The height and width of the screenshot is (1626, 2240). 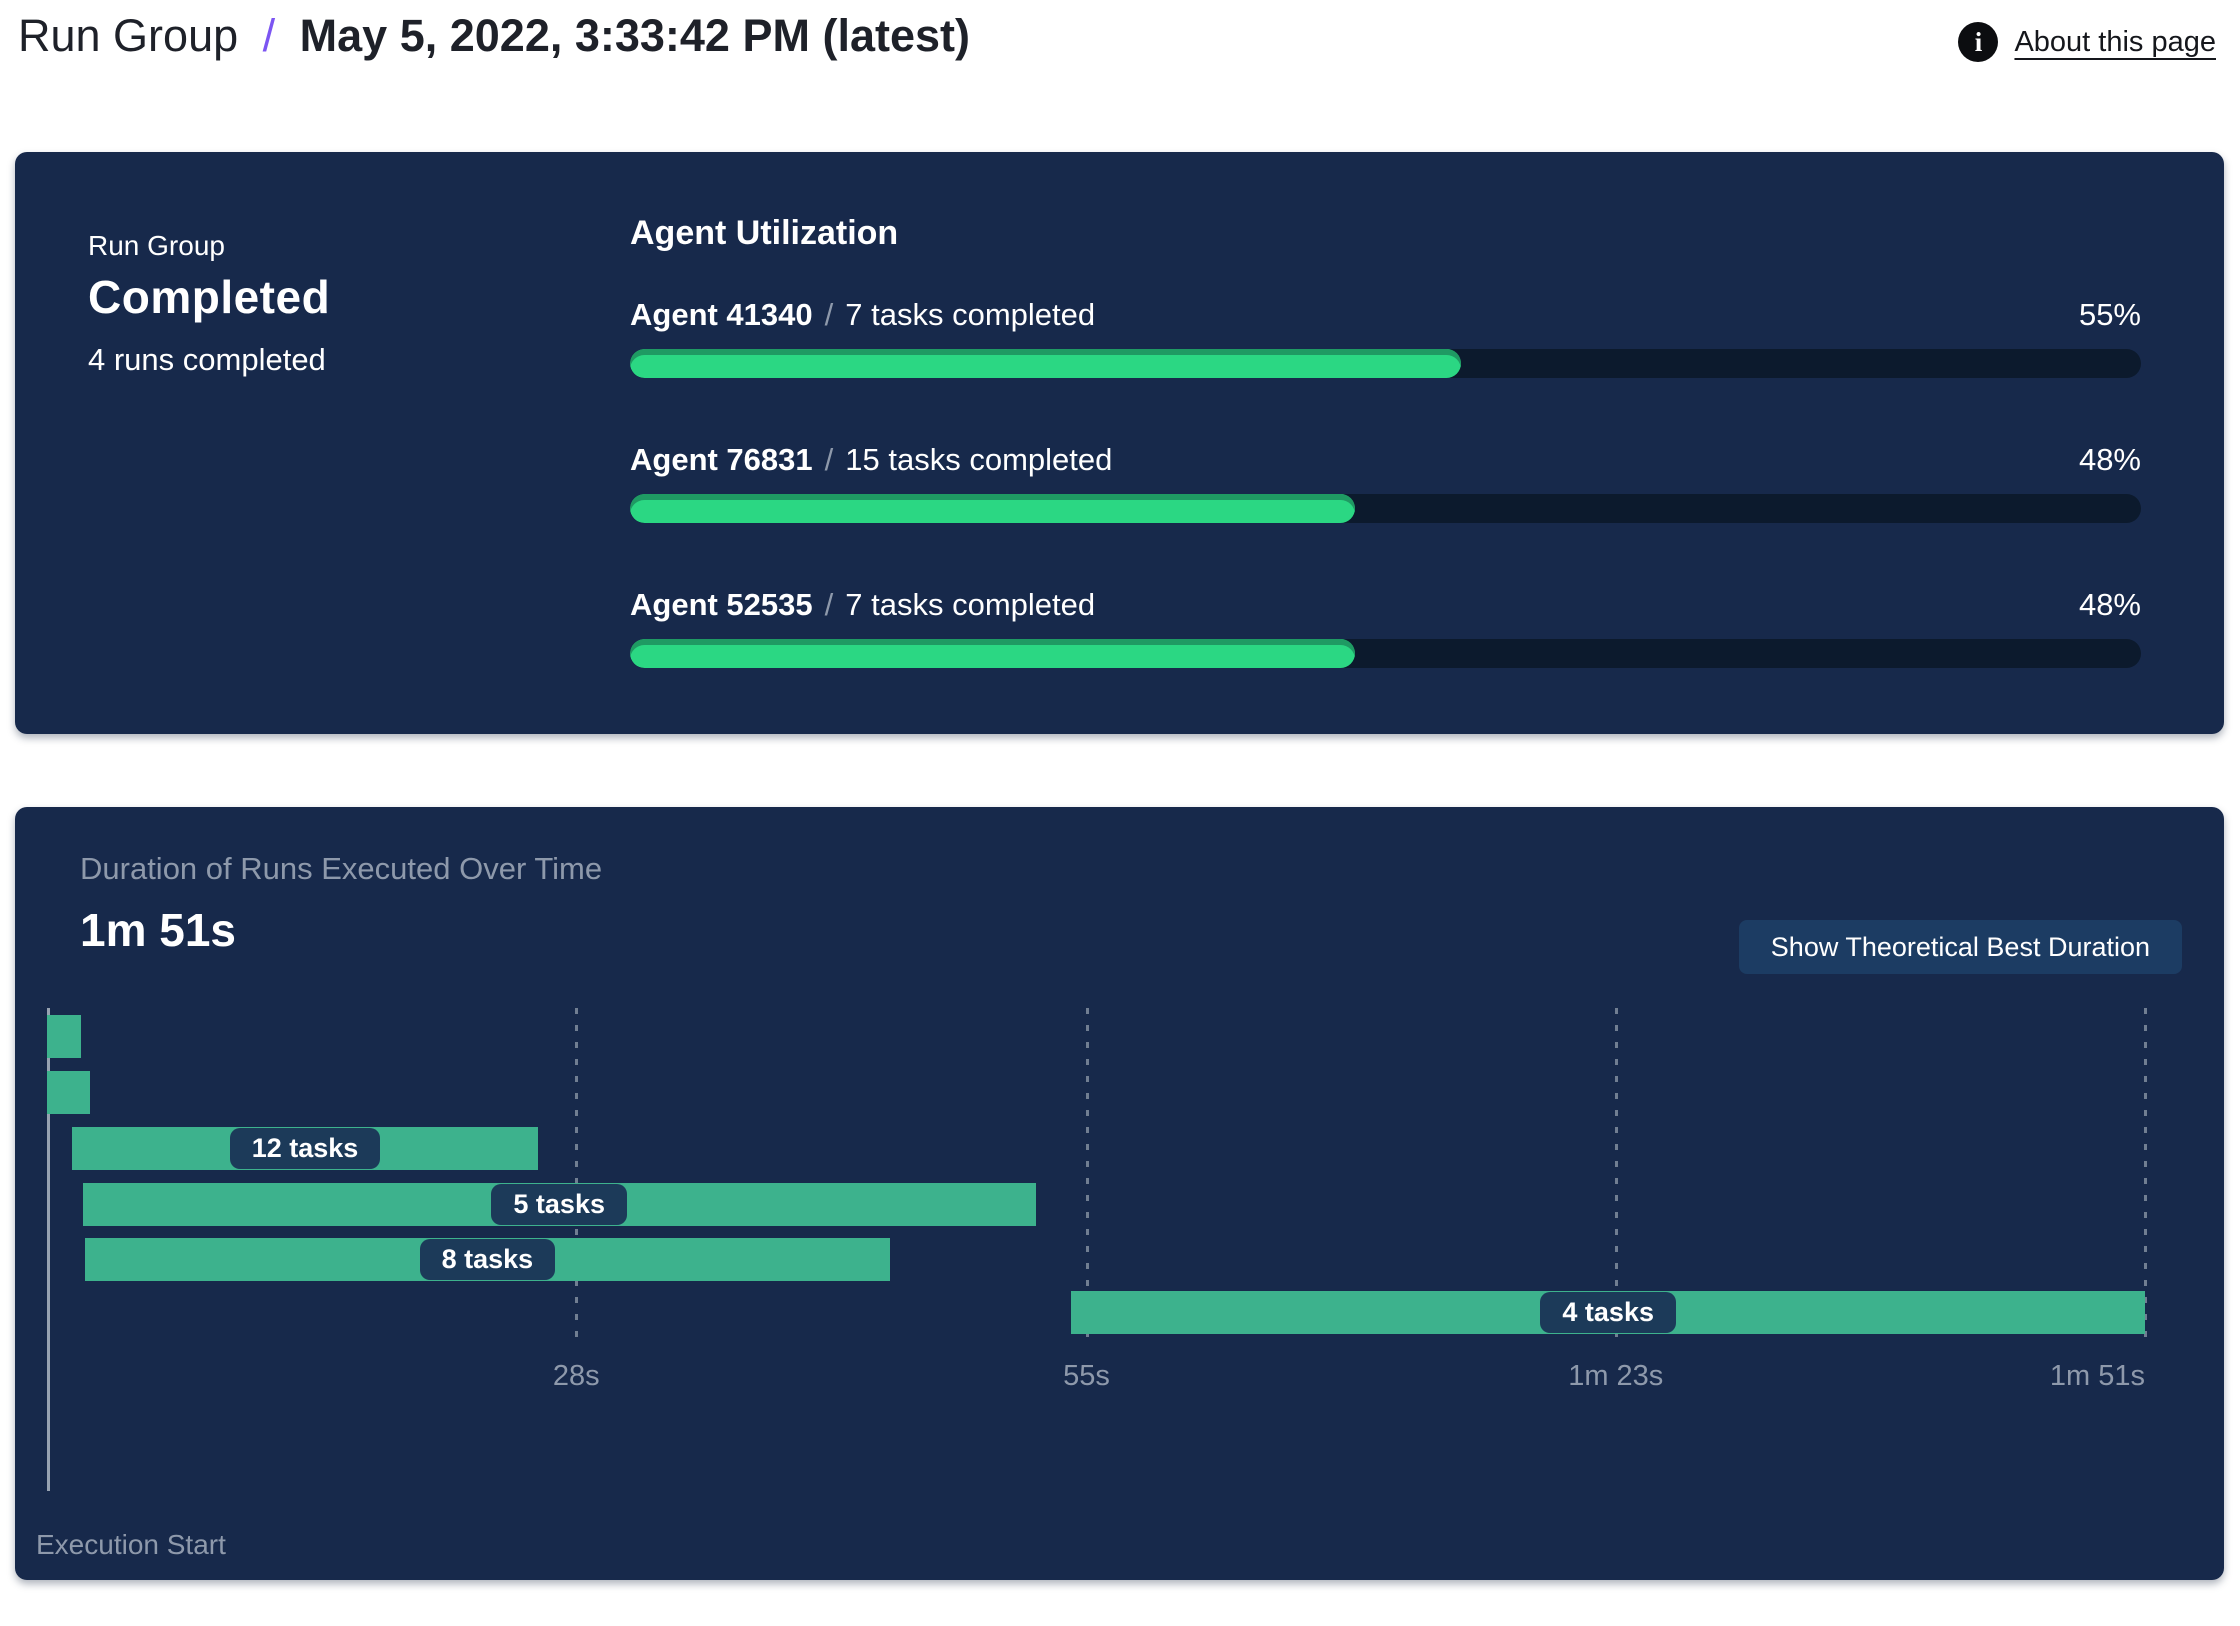 I want to click on run-bar: 4 tasks, so click(x=1608, y=1312).